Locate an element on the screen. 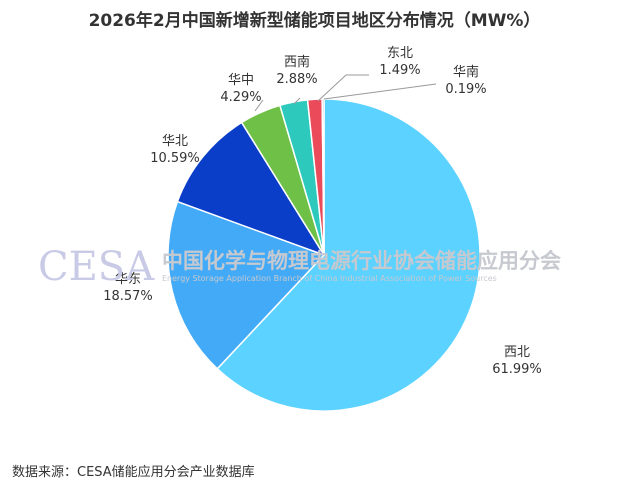 Image resolution: width=629 pixels, height=488 pixels. slice-label-north: 华北 is located at coordinates (175, 141).